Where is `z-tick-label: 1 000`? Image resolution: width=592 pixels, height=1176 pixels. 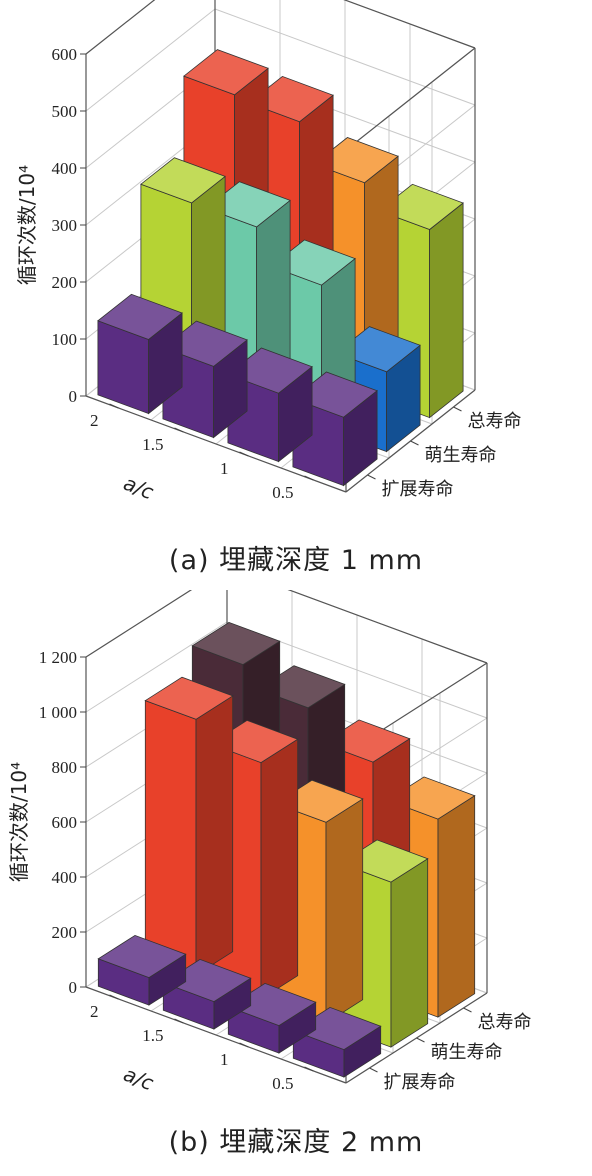 z-tick-label: 1 000 is located at coordinates (58, 712).